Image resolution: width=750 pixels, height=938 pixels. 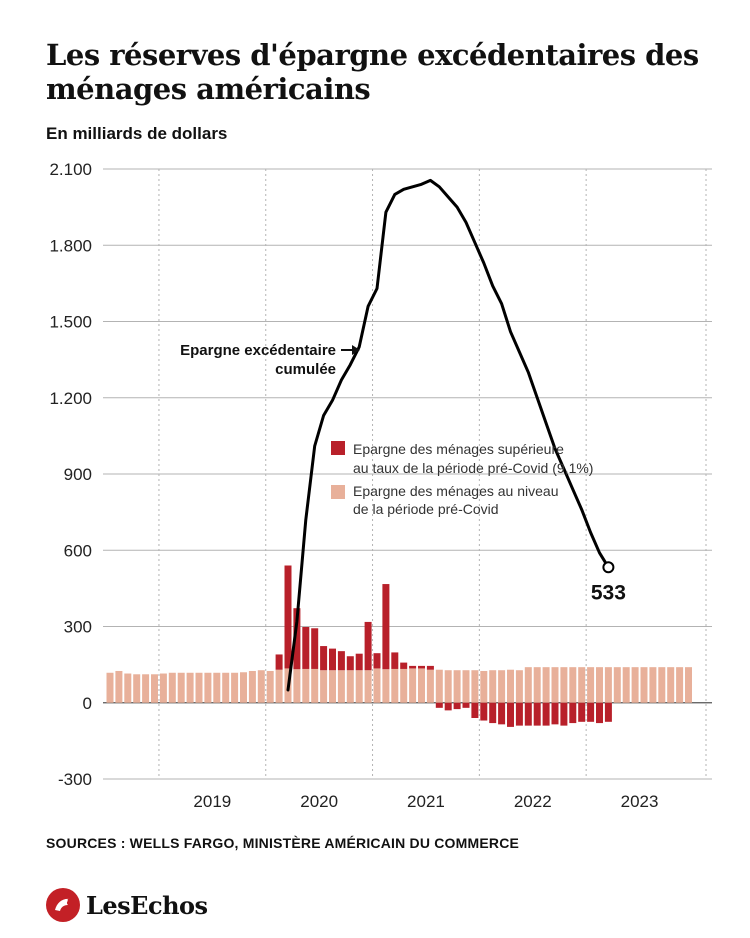 I want to click on y-tick-label: 1.500, so click(x=70, y=322).